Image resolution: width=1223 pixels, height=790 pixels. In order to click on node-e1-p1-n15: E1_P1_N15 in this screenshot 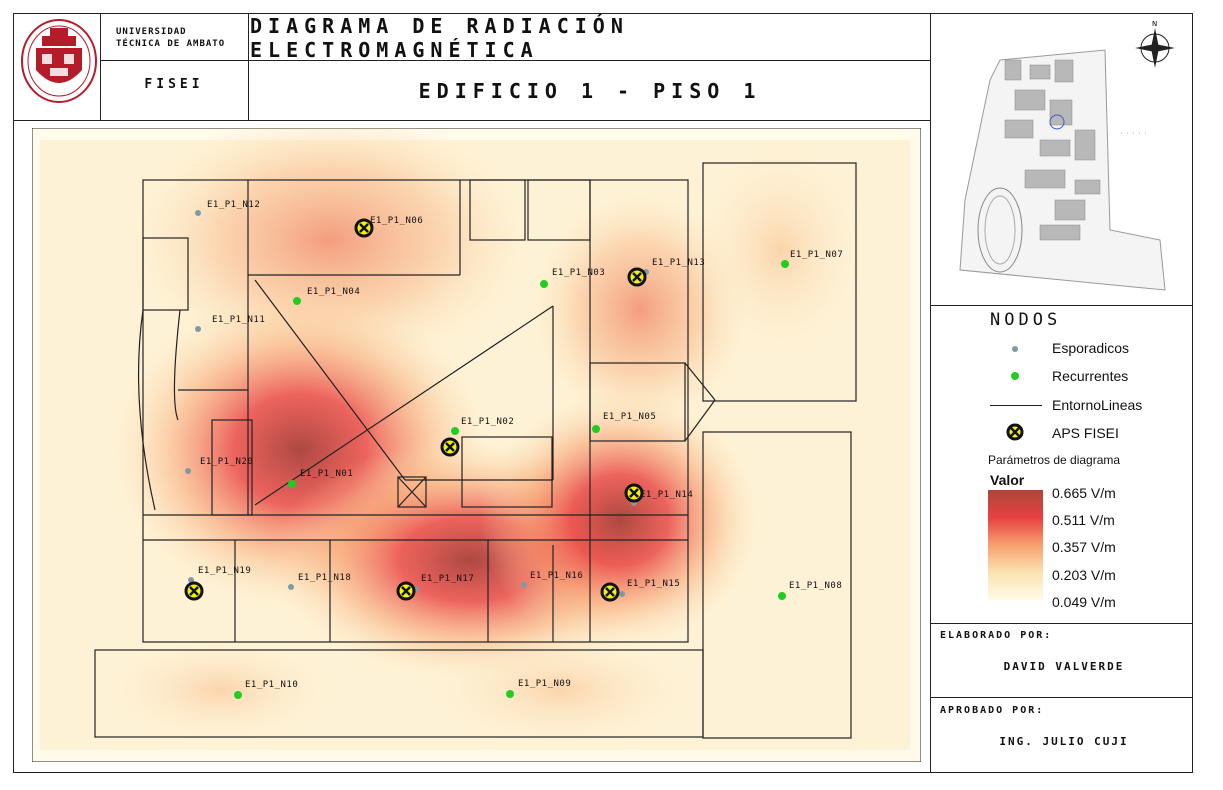, I will do `click(649, 588)`.